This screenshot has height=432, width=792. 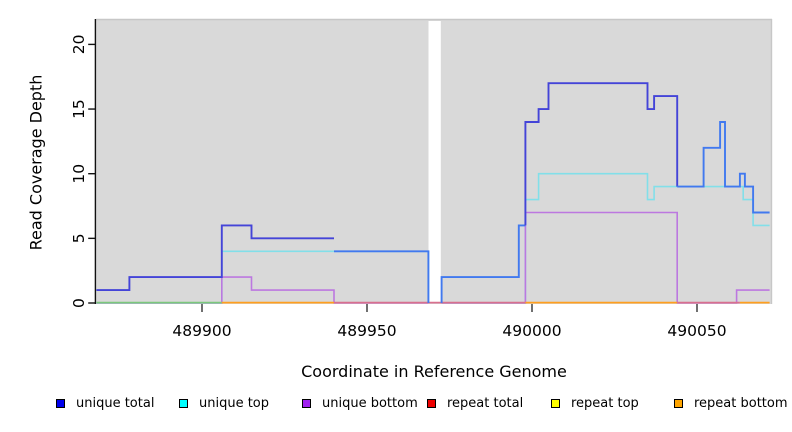 What do you see at coordinates (201, 331) in the screenshot?
I see `x-tick-label: 489900` at bounding box center [201, 331].